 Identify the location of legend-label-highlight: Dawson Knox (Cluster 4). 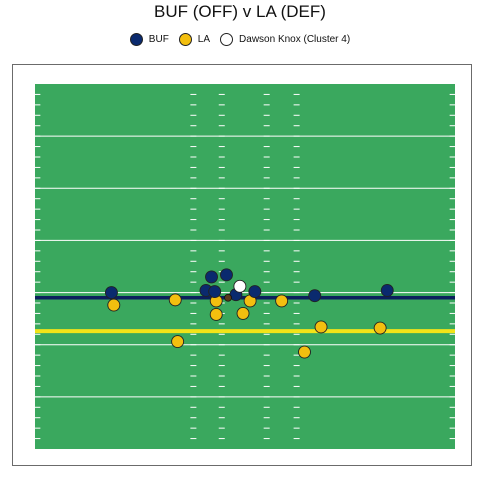
(295, 39).